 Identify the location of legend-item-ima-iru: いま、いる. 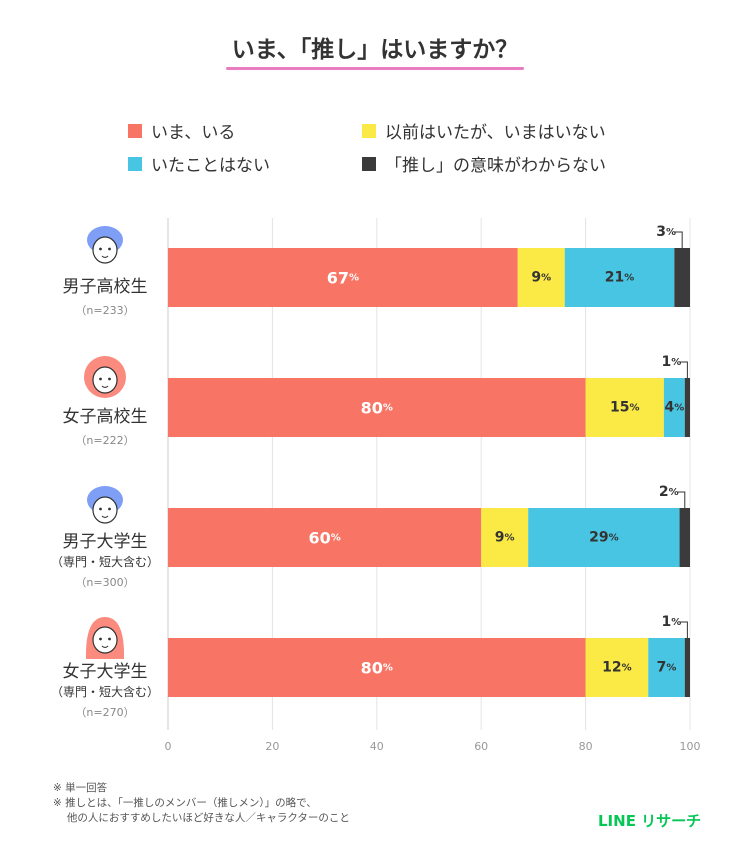
(181, 130).